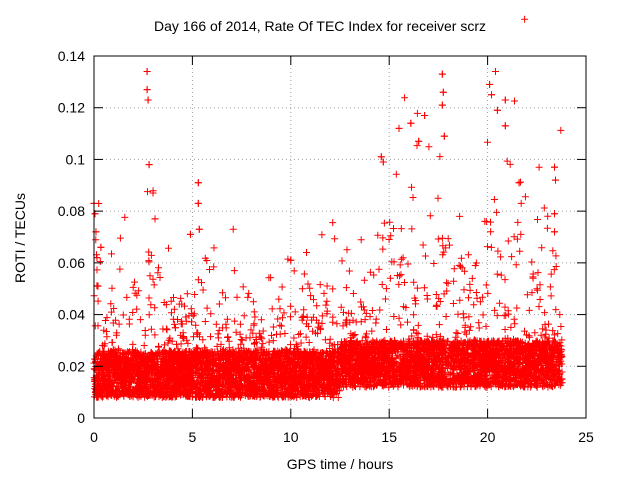  Describe the element at coordinates (291, 437) in the screenshot. I see `x-tick-label: 10` at that location.